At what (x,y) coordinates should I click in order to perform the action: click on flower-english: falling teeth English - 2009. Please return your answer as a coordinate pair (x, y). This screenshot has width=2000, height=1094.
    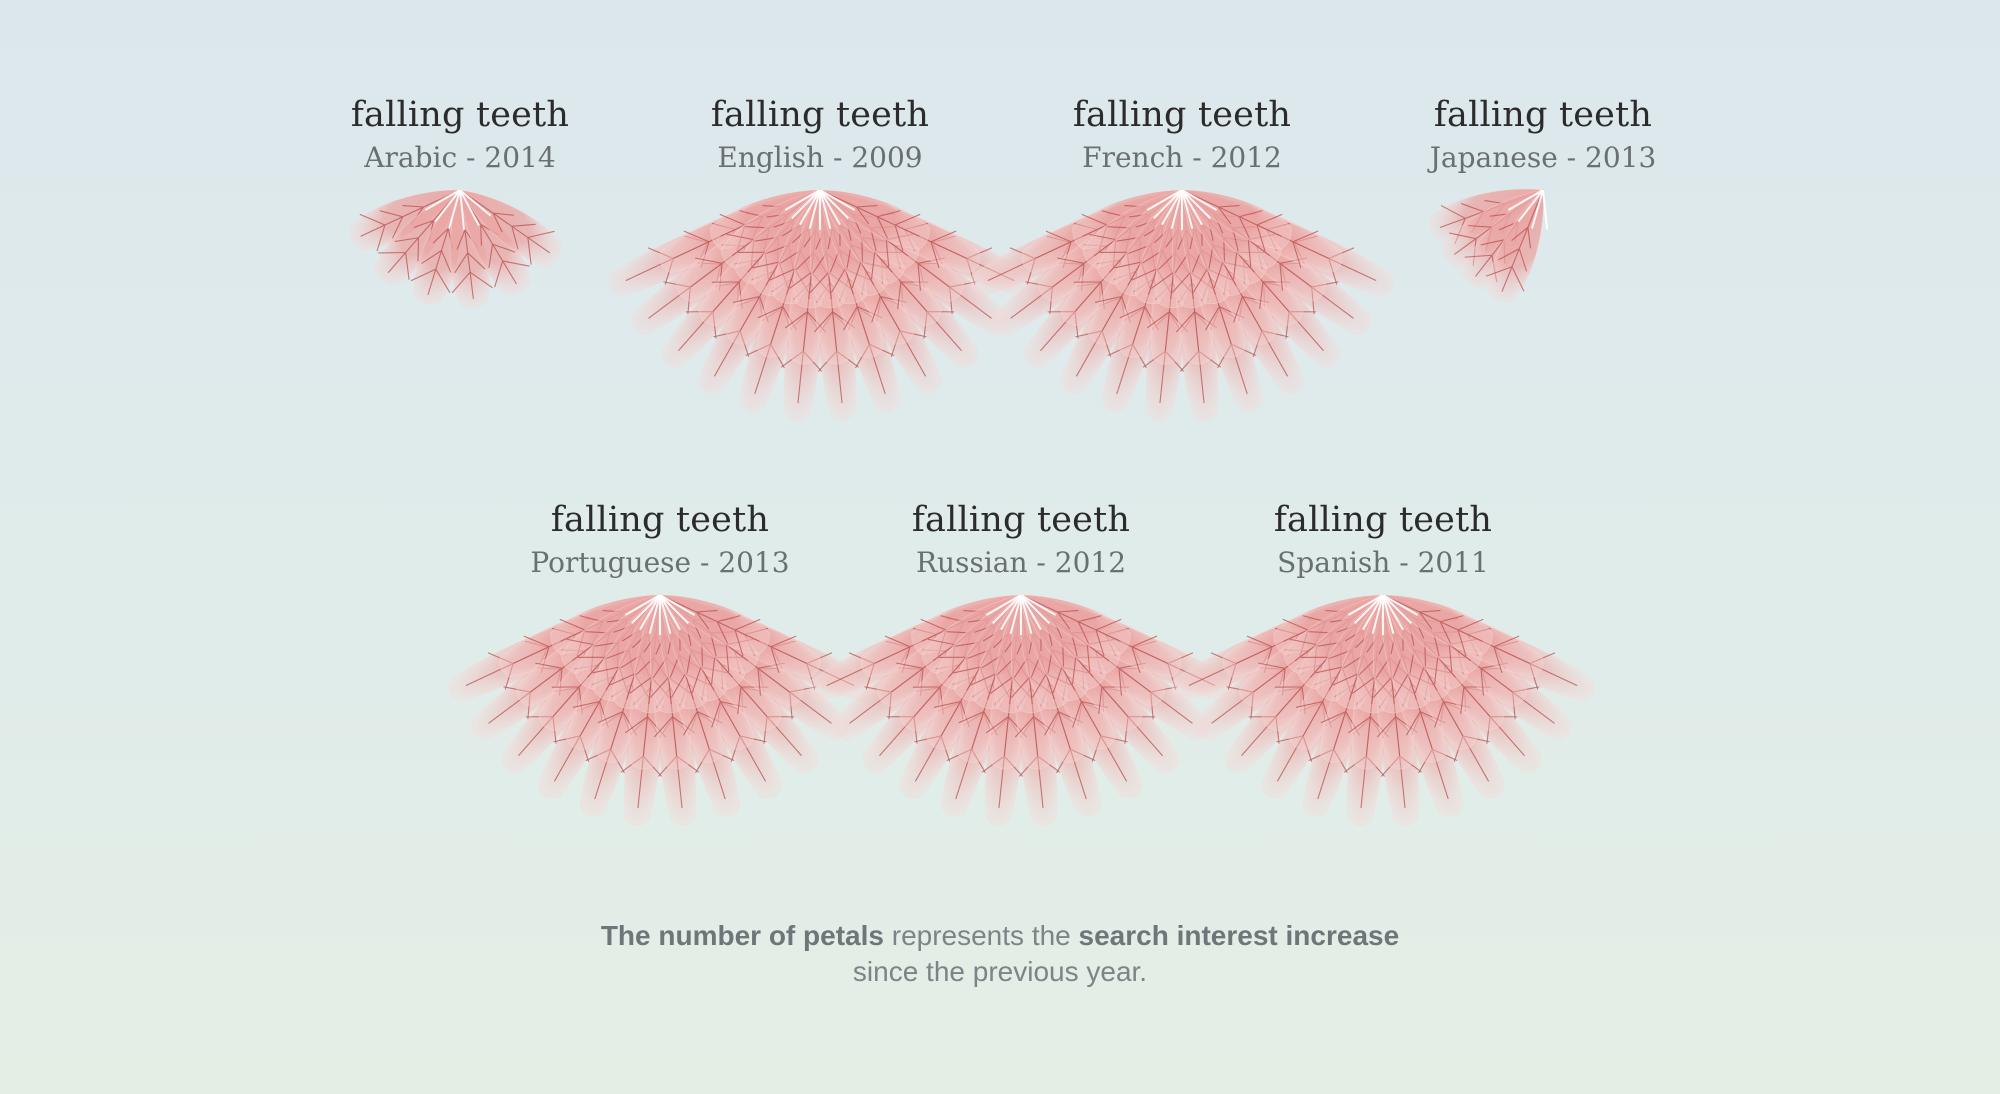
    Looking at the image, I should click on (820, 305).